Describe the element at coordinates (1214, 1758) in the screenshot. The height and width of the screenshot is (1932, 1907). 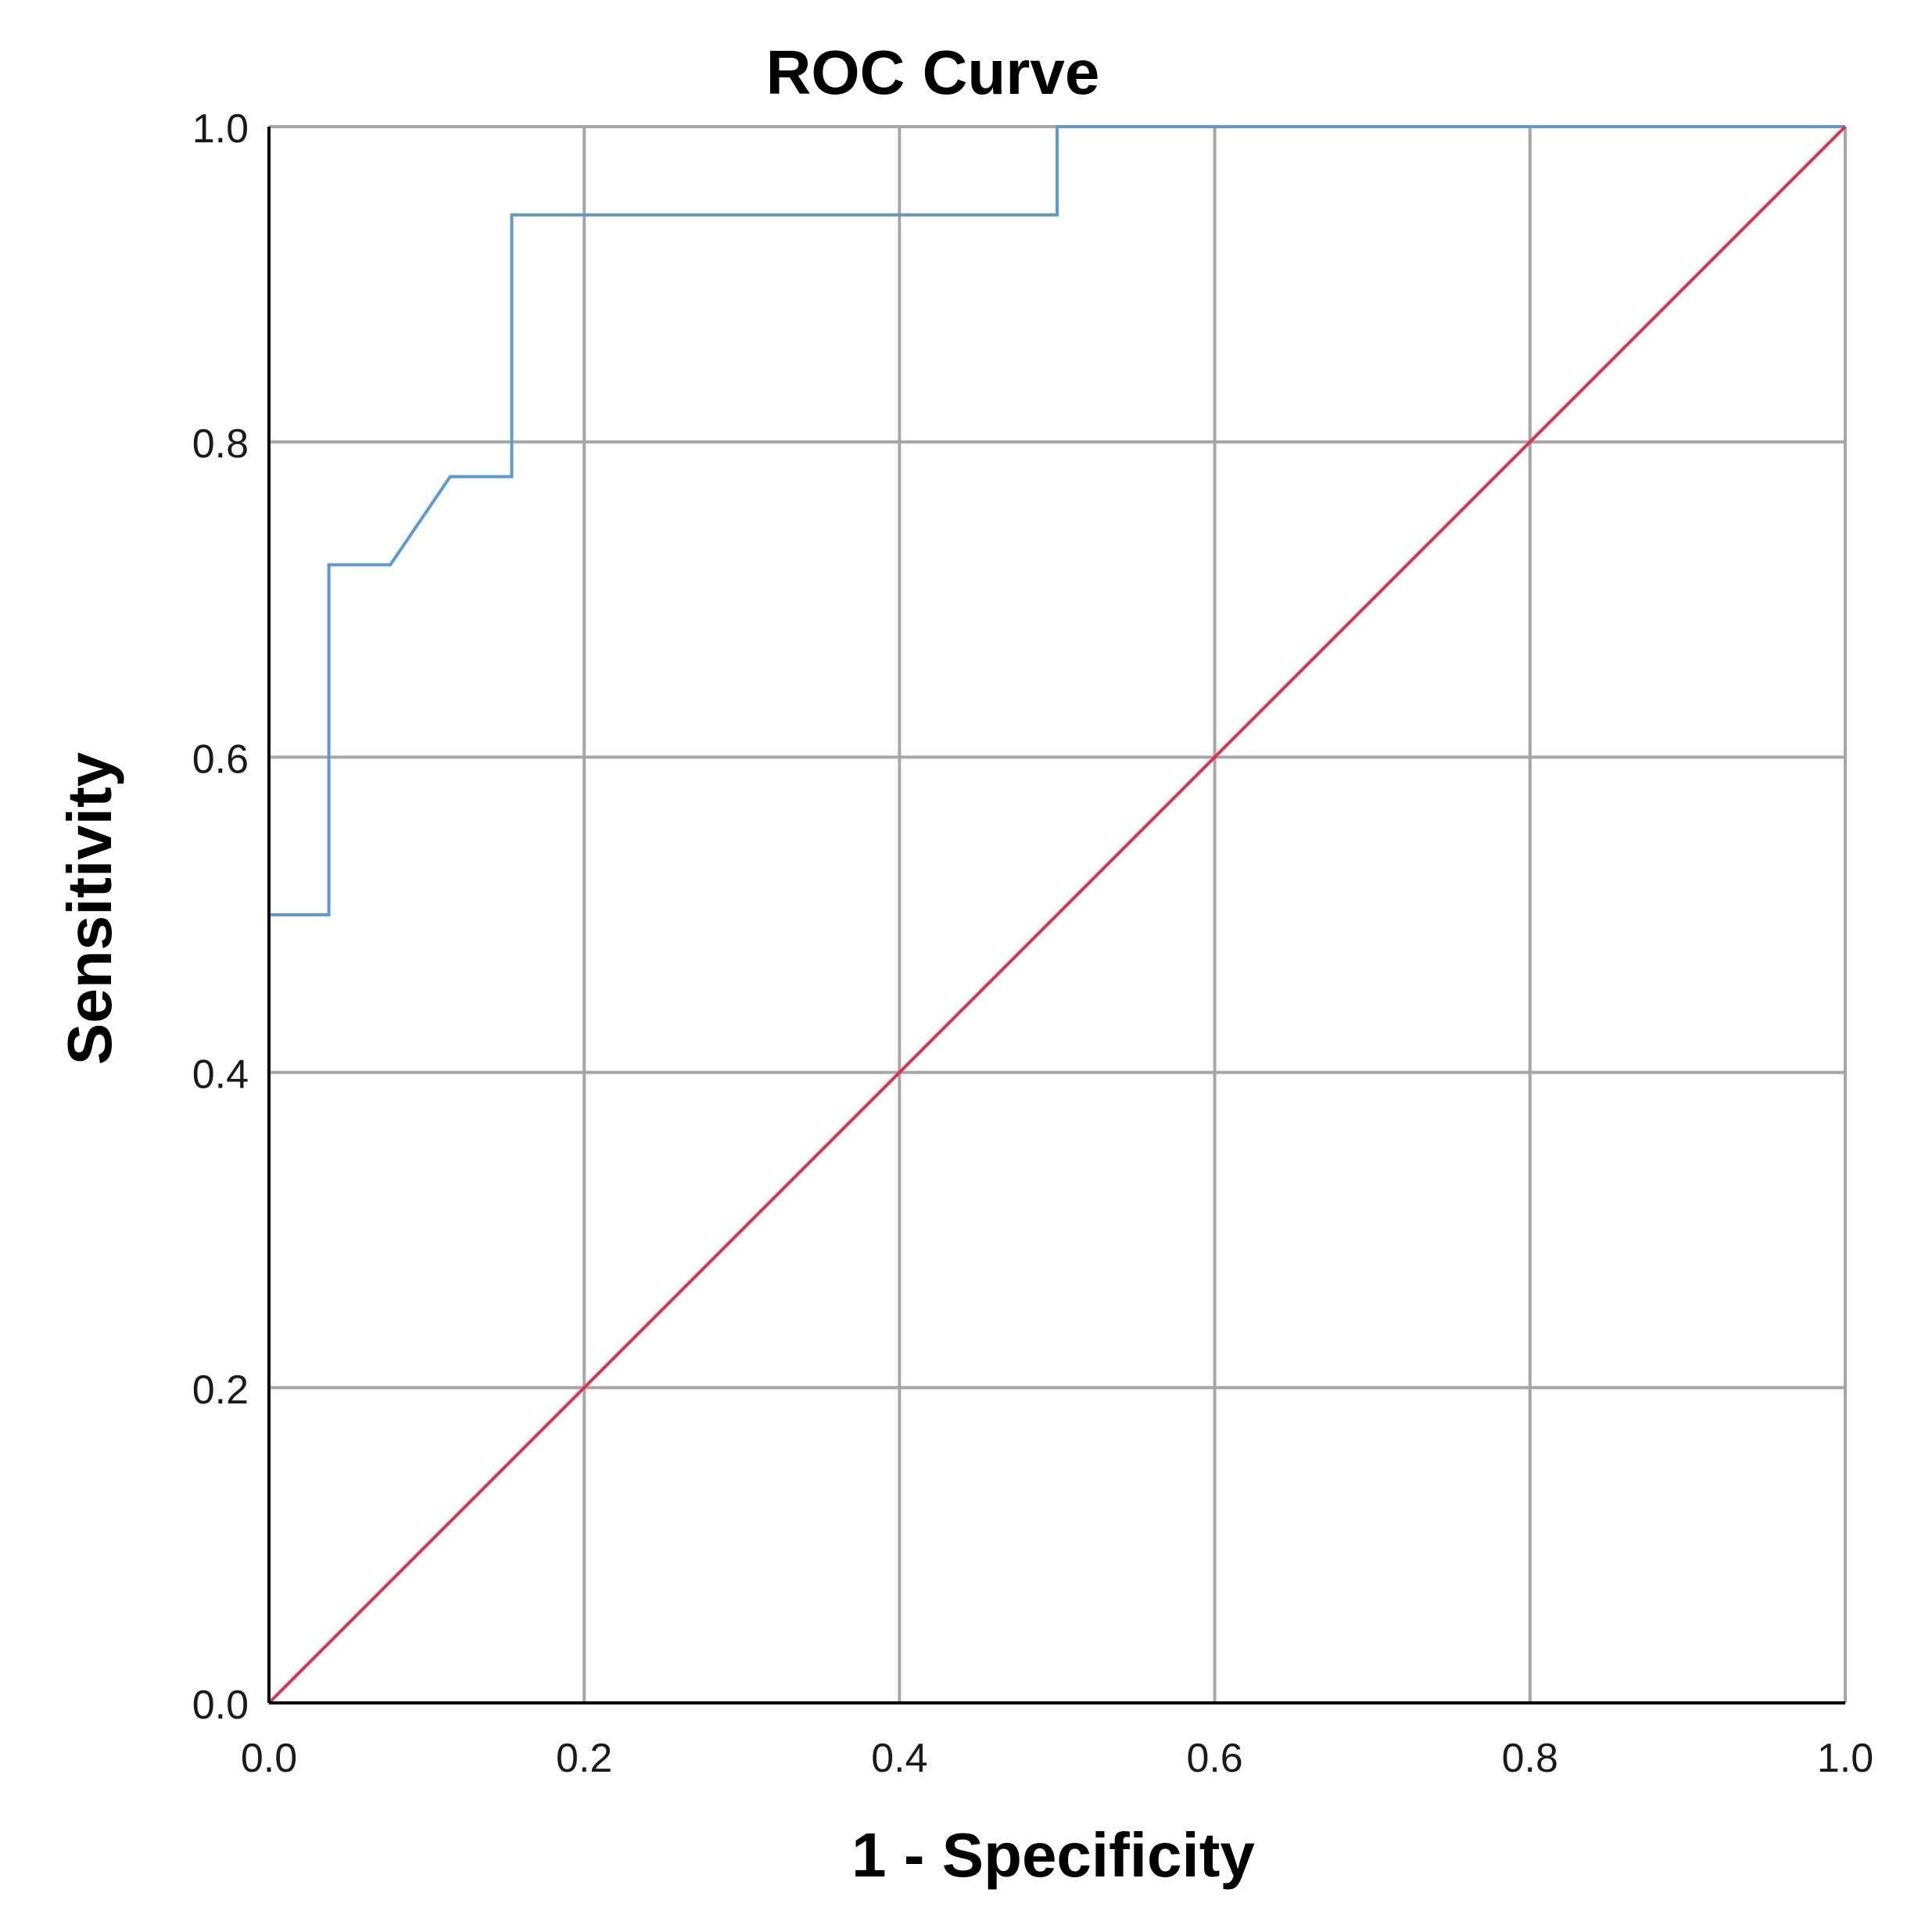
I see `x-tick-label: 0.6` at that location.